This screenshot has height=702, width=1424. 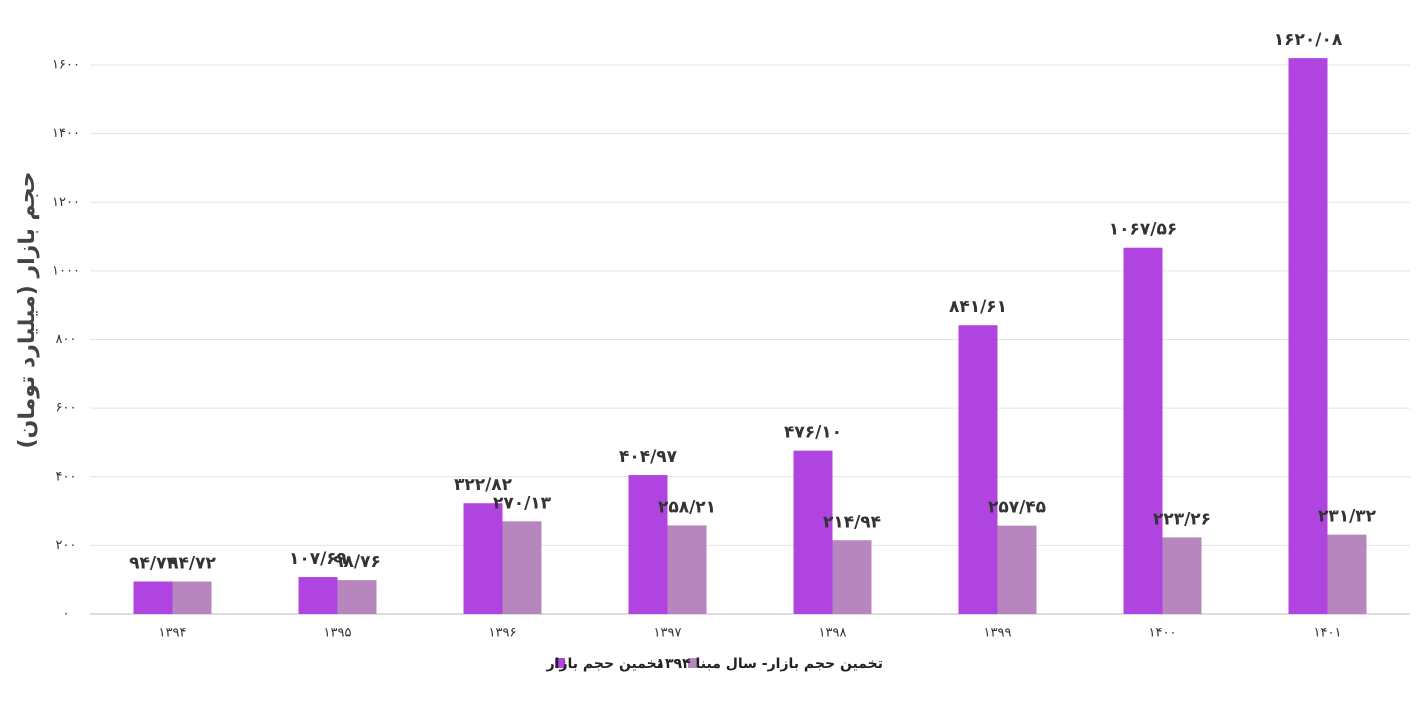 What do you see at coordinates (813, 433) in the screenshot?
I see `value-label: ۴۷۶/۱۰` at bounding box center [813, 433].